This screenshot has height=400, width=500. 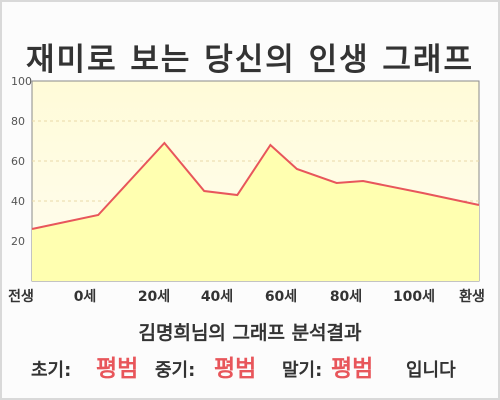 I want to click on y-tick-label: 20, so click(x=18, y=241).